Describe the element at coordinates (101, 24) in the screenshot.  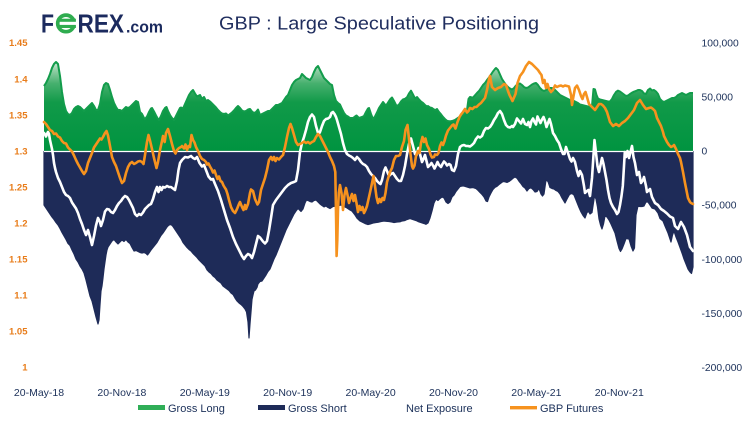
I see `svg-text: REX` at that location.